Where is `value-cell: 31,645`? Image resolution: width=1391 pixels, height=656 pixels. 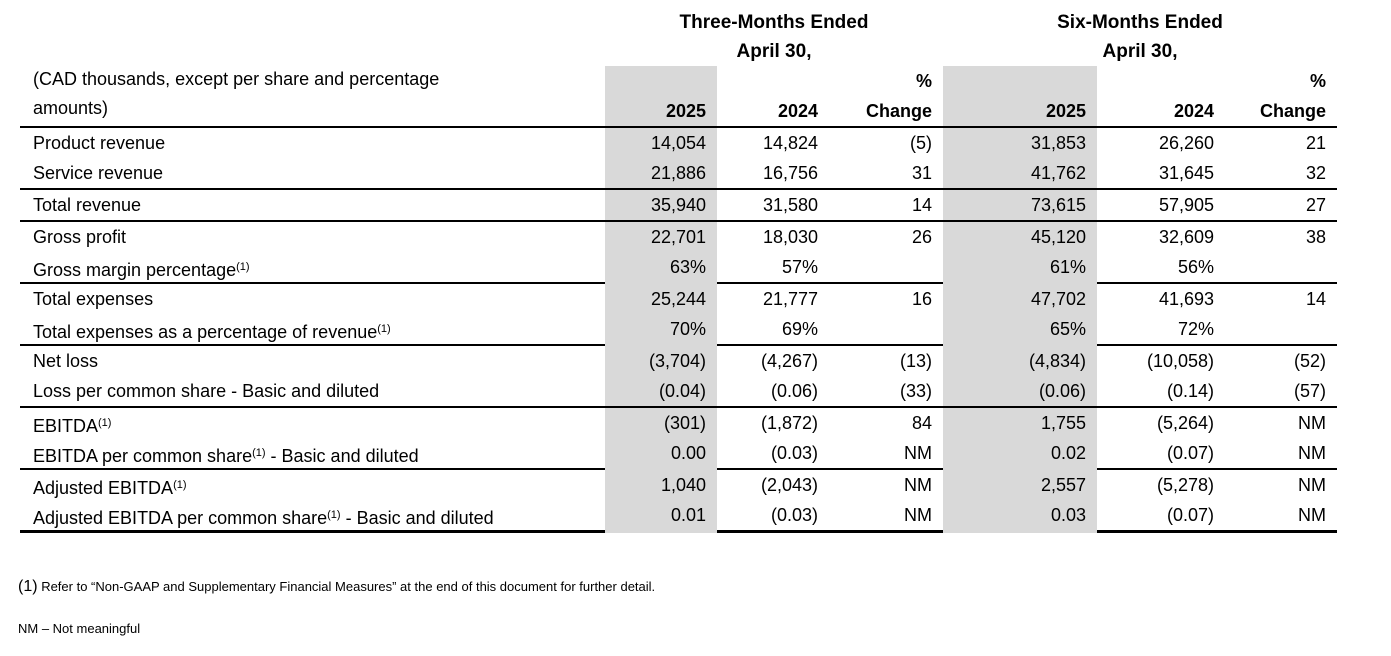
value-cell: 31,645 is located at coordinates (1186, 173).